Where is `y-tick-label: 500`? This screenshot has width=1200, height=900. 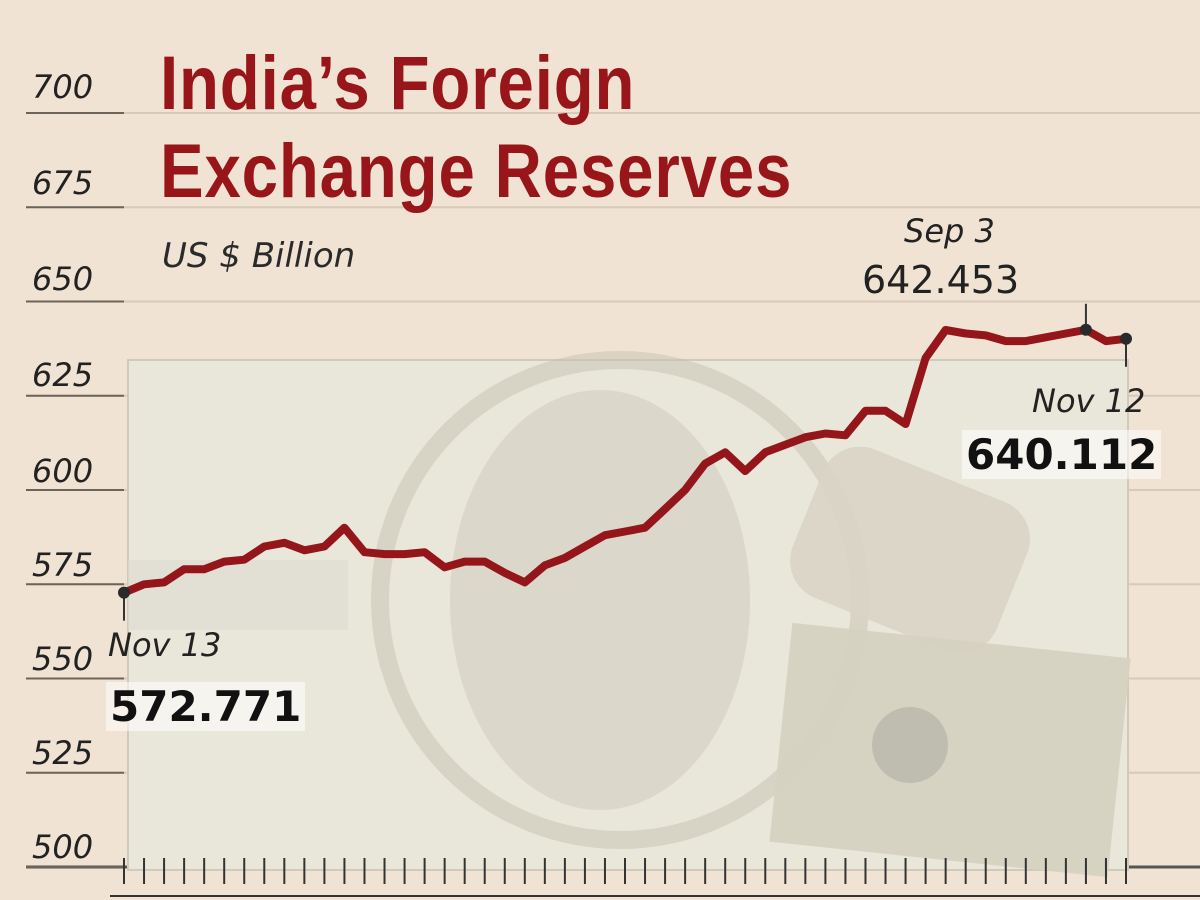 y-tick-label: 500 is located at coordinates (63, 847).